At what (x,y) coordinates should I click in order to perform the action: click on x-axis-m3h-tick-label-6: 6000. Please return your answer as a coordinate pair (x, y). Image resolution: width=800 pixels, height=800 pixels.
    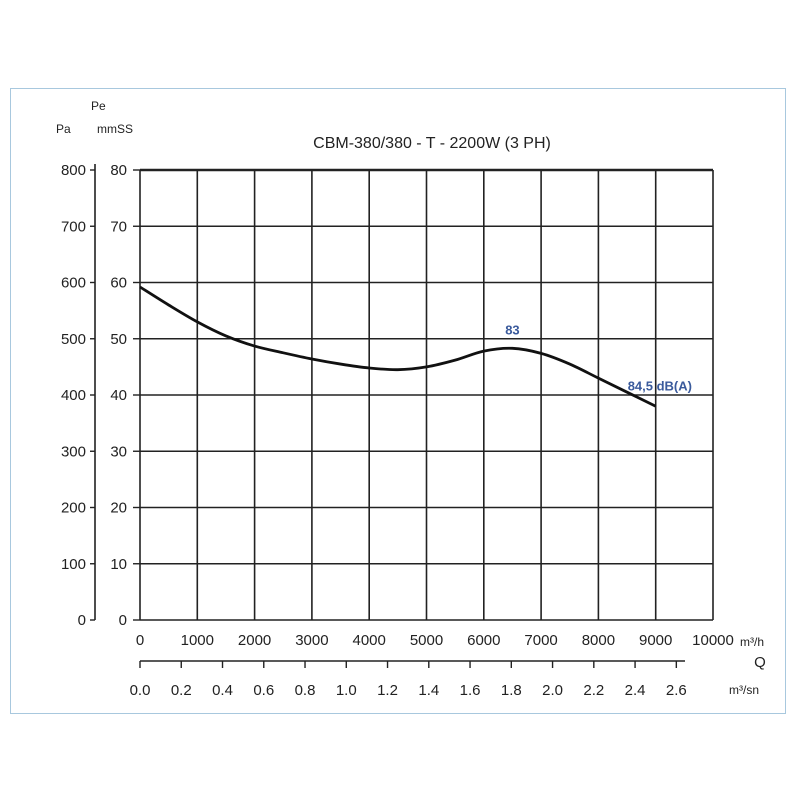
    Looking at the image, I should click on (483, 640).